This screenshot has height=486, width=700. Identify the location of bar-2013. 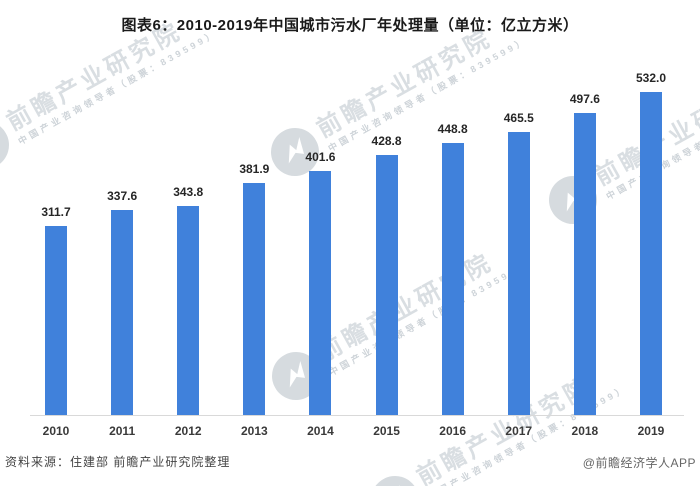
(254, 299).